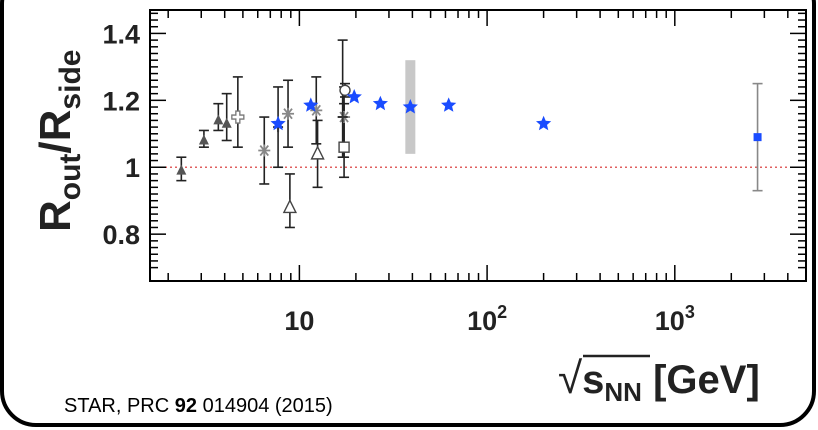  Describe the element at coordinates (132, 168) in the screenshot. I see `y-tick-label: 1` at that location.